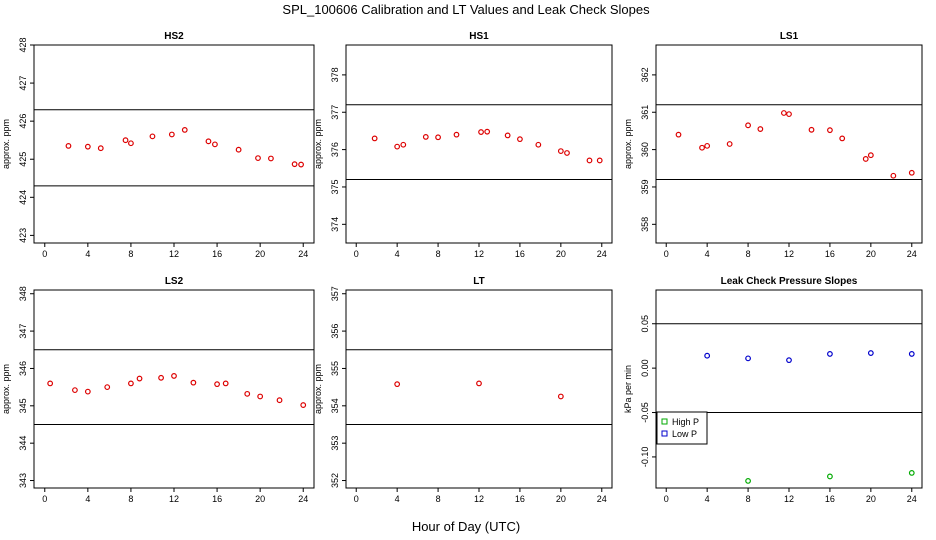 This screenshot has width=936, height=540. What do you see at coordinates (478, 281) in the screenshot?
I see `panel-title: LT` at bounding box center [478, 281].